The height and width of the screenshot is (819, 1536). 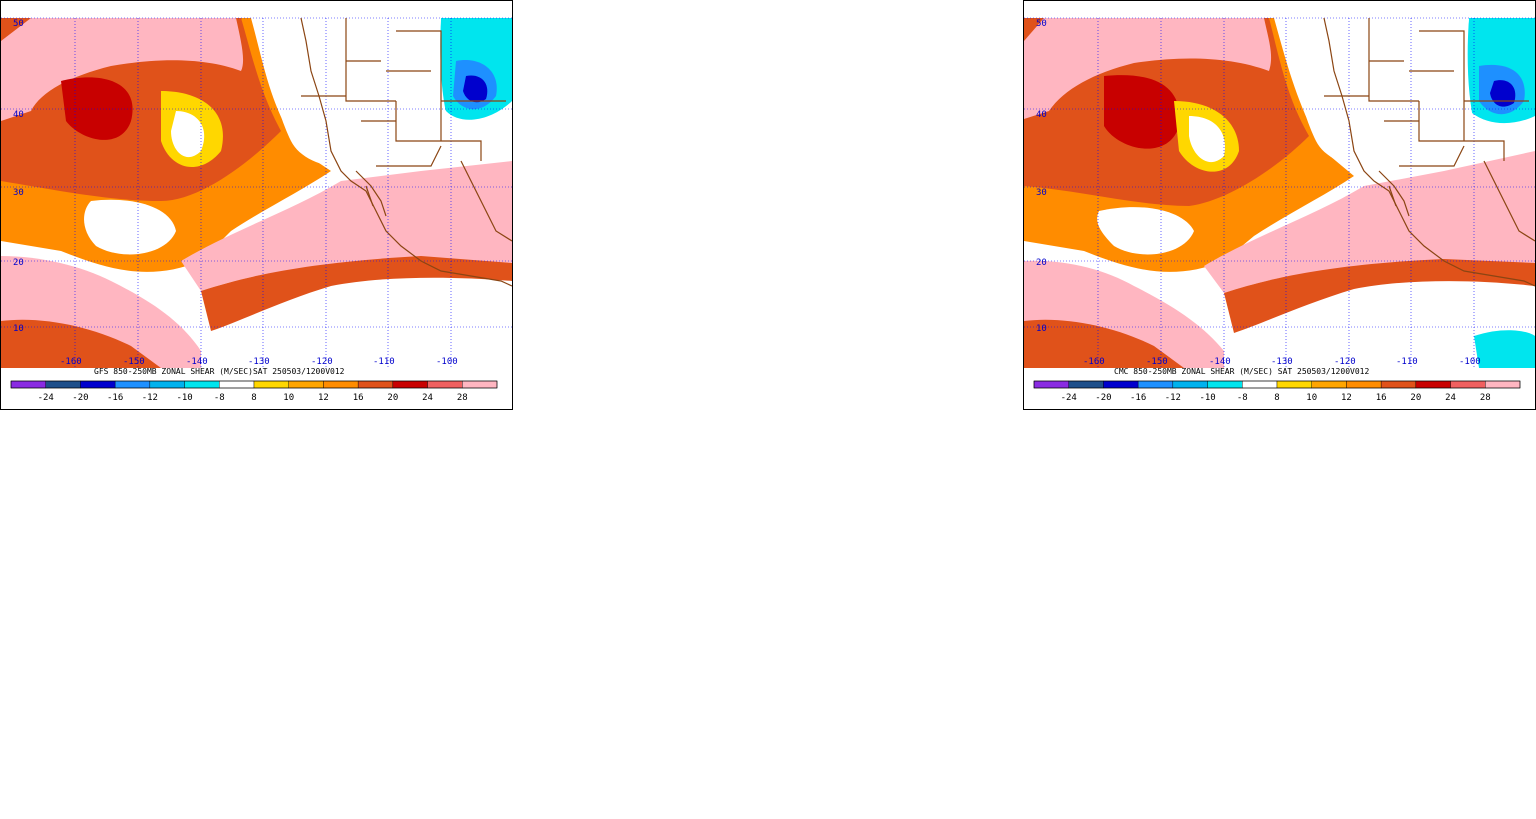 I want to click on gfs-lat-label-30: 30, so click(x=18, y=193).